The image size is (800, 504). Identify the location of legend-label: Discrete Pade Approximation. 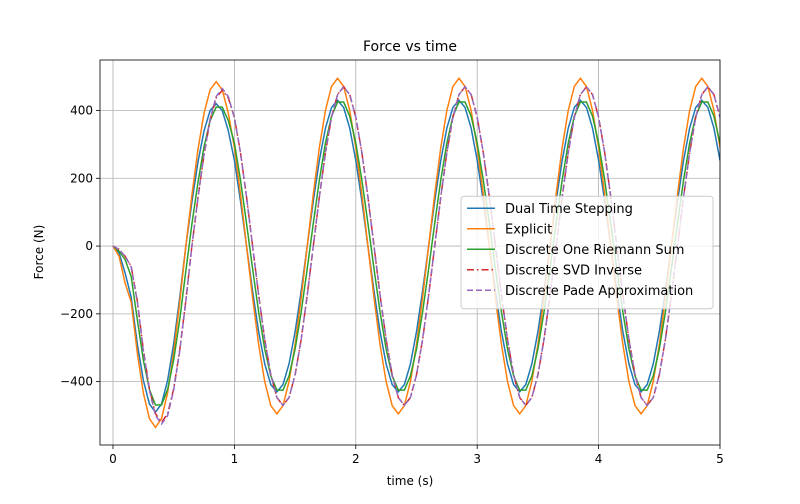
(599, 291).